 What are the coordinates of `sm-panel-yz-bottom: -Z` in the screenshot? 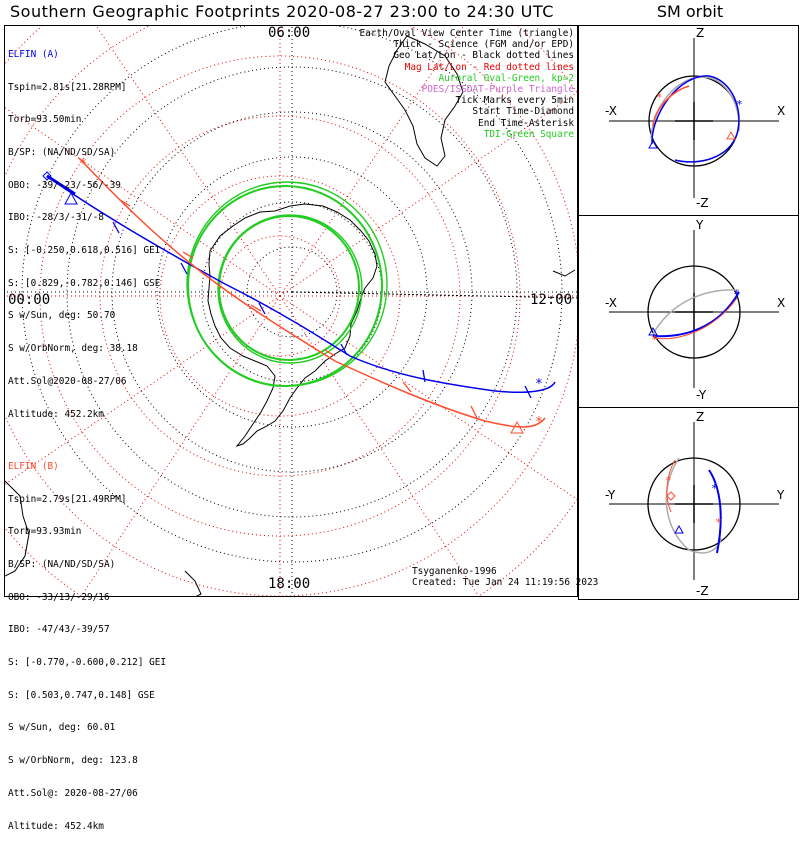 It's located at (702, 591).